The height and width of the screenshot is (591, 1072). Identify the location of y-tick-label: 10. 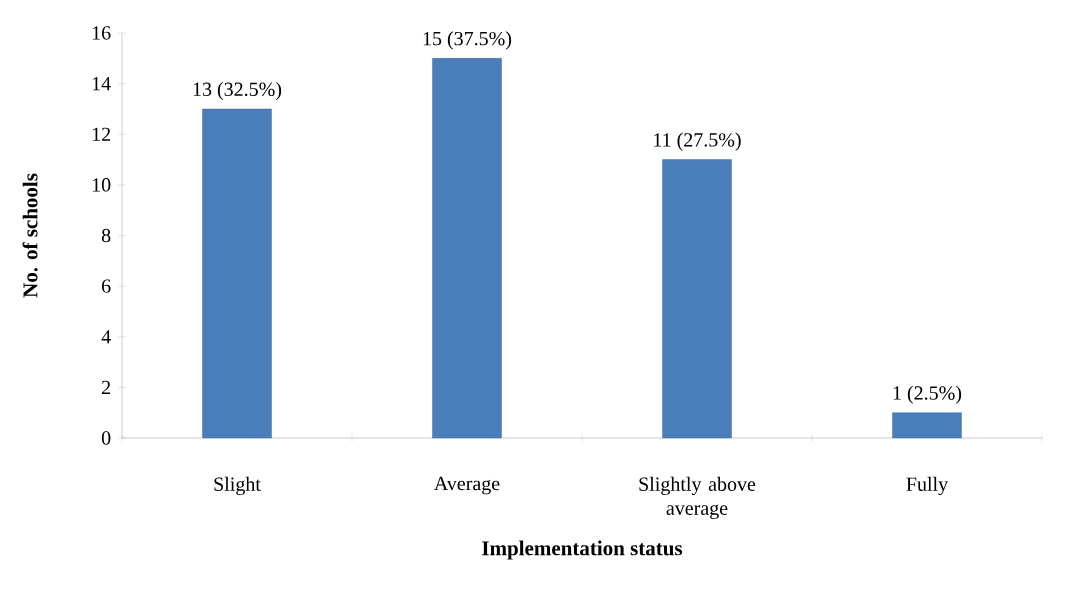
(101, 185).